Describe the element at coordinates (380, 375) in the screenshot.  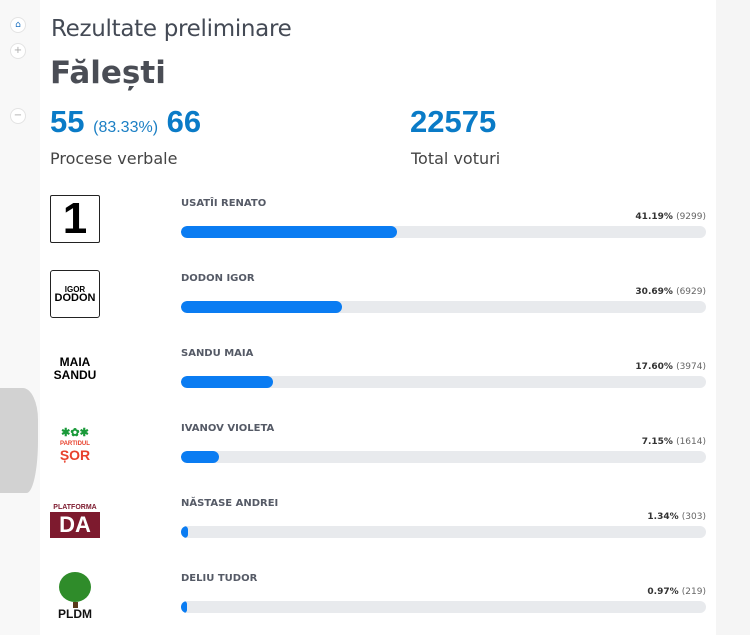
I see `candidate-row: MAIA SANDU SANDU MAIA 17.60% (3974)` at that location.